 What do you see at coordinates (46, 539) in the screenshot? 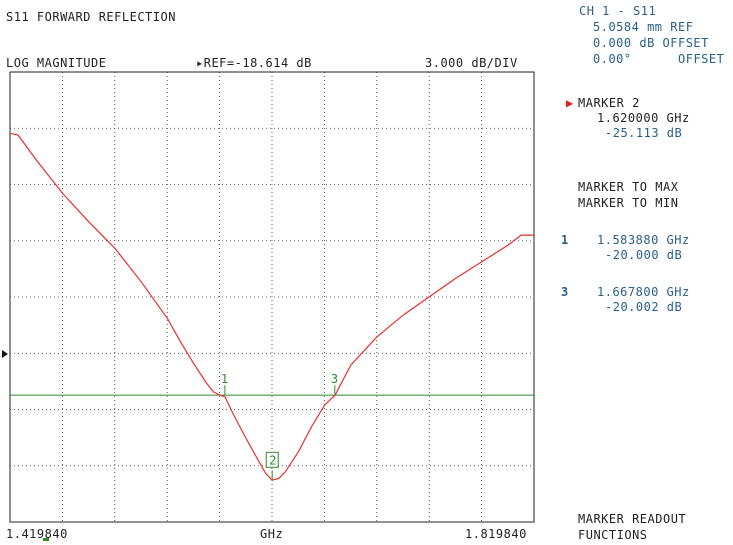
I see `bottom-tick` at bounding box center [46, 539].